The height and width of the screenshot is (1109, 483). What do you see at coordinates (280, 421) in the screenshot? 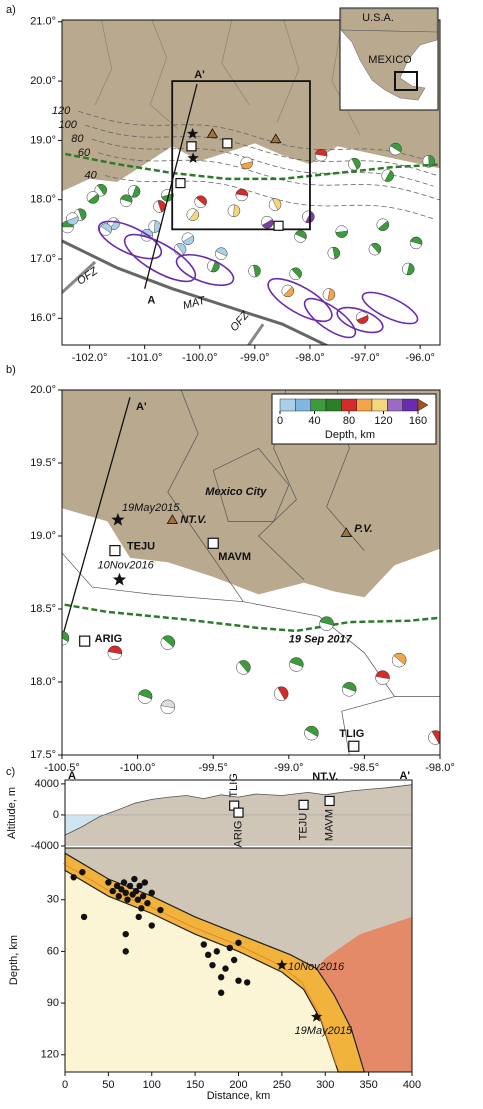
I see `colorbar-tick-label: 0` at bounding box center [280, 421].